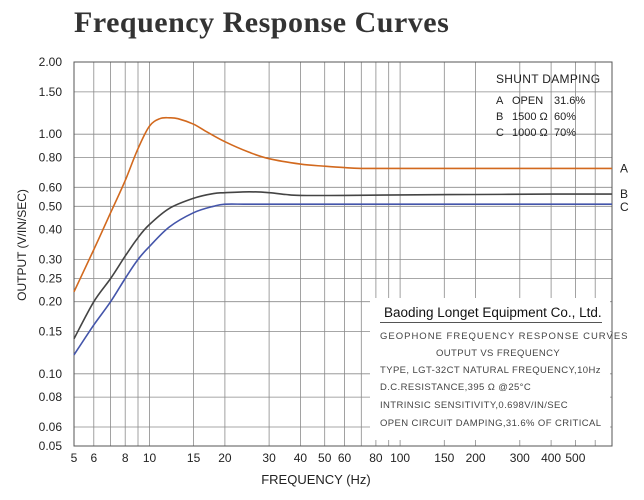 The width and height of the screenshot is (644, 500). I want to click on y-tick-label: 0.30, so click(51, 260).